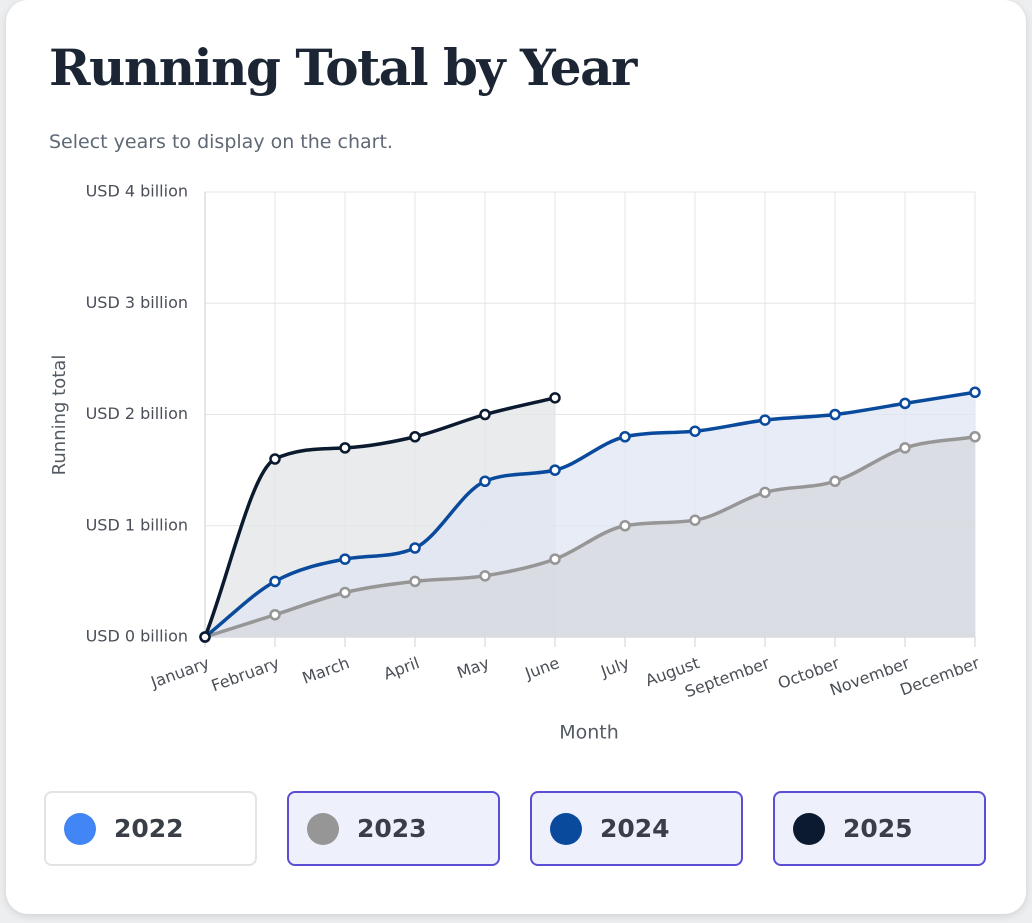 The height and width of the screenshot is (923, 1032). I want to click on y-tick-label: USD 0 billion, so click(137, 636).